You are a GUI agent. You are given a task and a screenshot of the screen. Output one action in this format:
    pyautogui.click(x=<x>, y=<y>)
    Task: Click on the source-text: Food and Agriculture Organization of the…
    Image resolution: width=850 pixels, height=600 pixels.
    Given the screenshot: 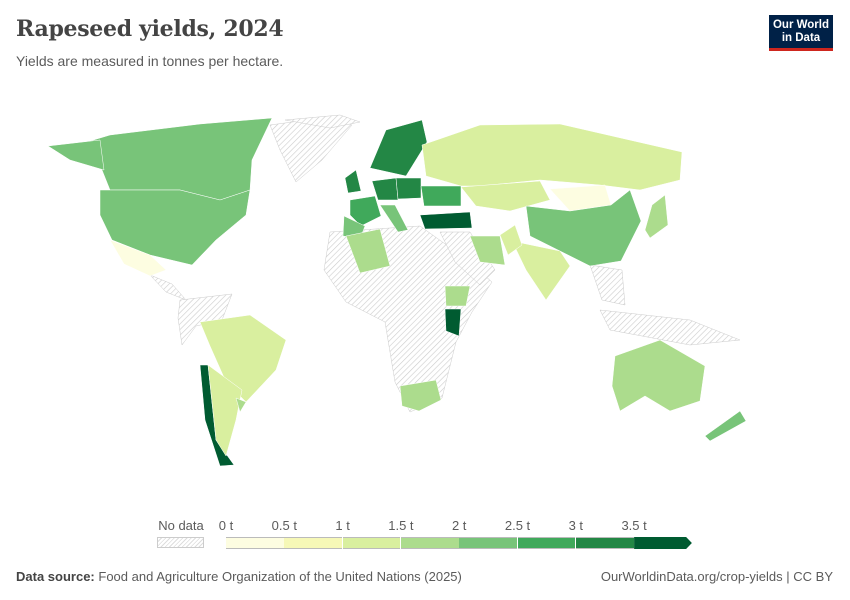 What is the action you would take?
    pyautogui.click(x=280, y=576)
    